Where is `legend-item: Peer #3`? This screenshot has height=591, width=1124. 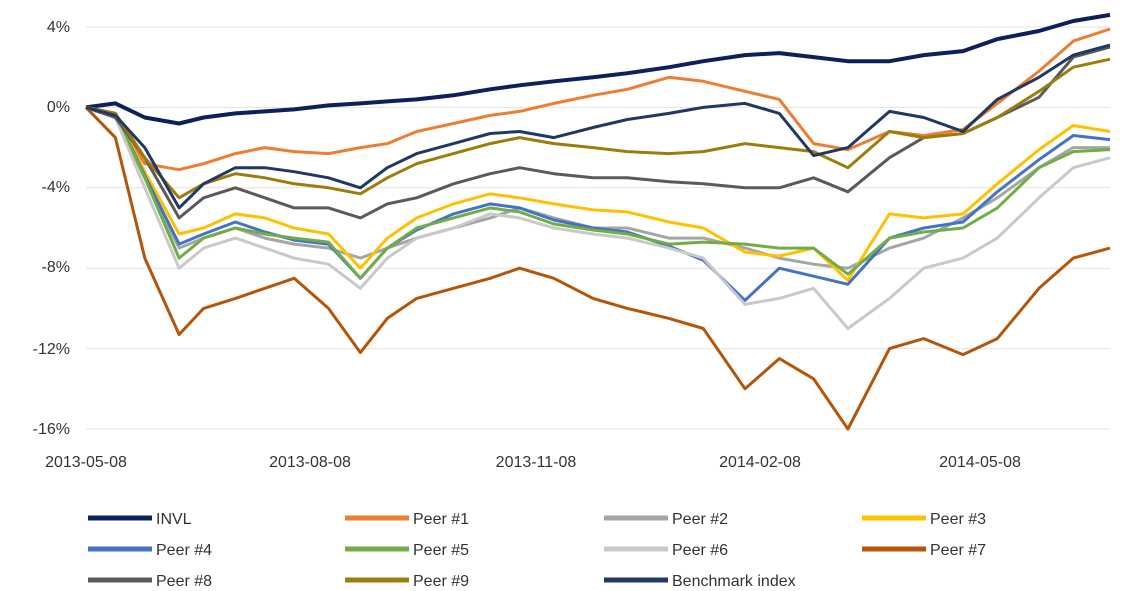
legend-item: Peer #3 is located at coordinates (924, 519).